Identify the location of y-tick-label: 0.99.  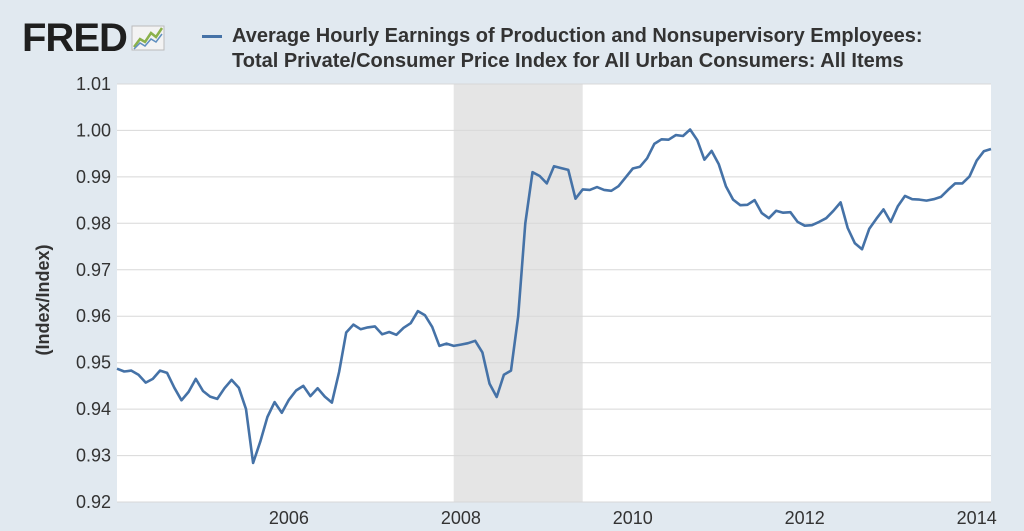
(93, 177).